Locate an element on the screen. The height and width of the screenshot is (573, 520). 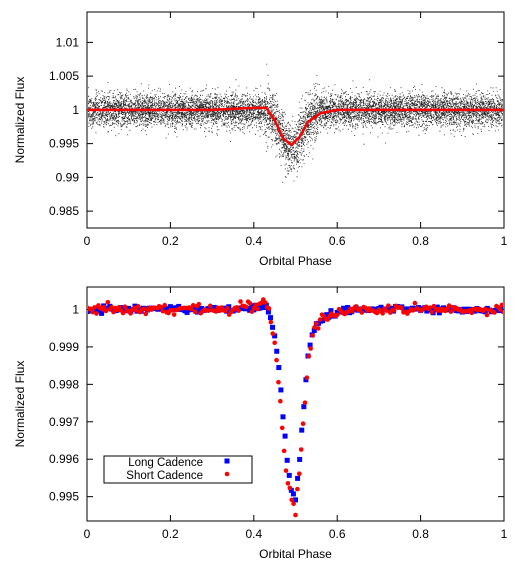
legend-label-long-cadence: Long Cadence is located at coordinates (165, 463).